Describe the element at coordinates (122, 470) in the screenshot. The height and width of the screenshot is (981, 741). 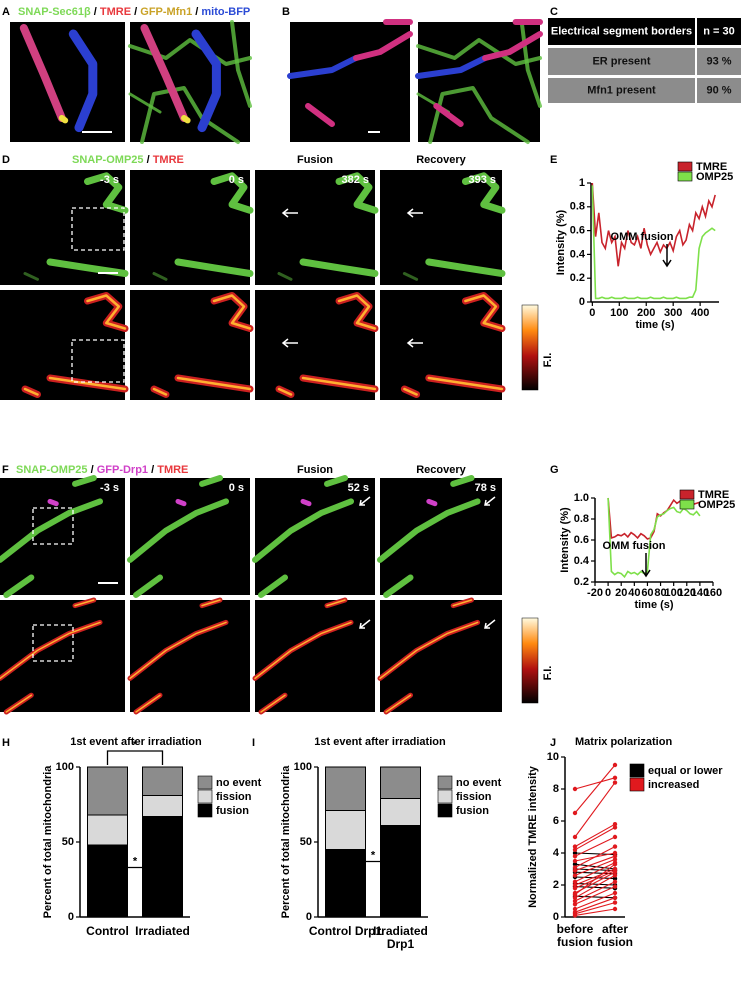
I see `channel-name: GFP-Drp1` at that location.